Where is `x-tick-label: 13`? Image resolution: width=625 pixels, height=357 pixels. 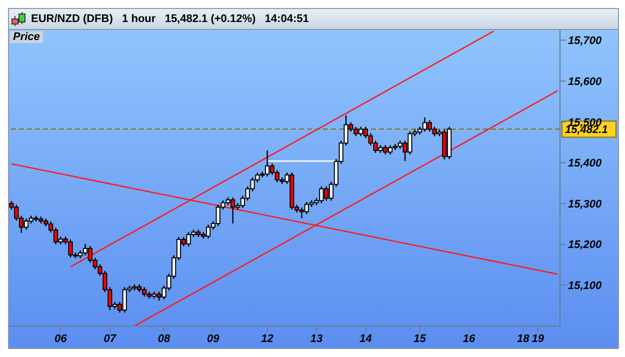
x-tick-label: 13 is located at coordinates (316, 338).